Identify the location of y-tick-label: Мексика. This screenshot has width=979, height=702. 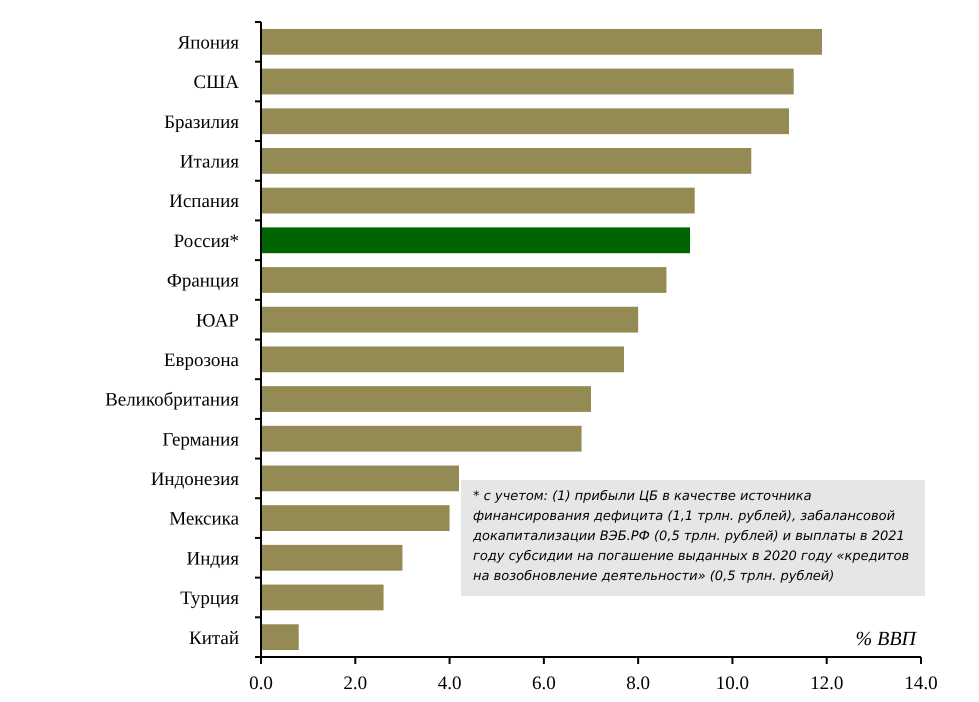
(204, 519).